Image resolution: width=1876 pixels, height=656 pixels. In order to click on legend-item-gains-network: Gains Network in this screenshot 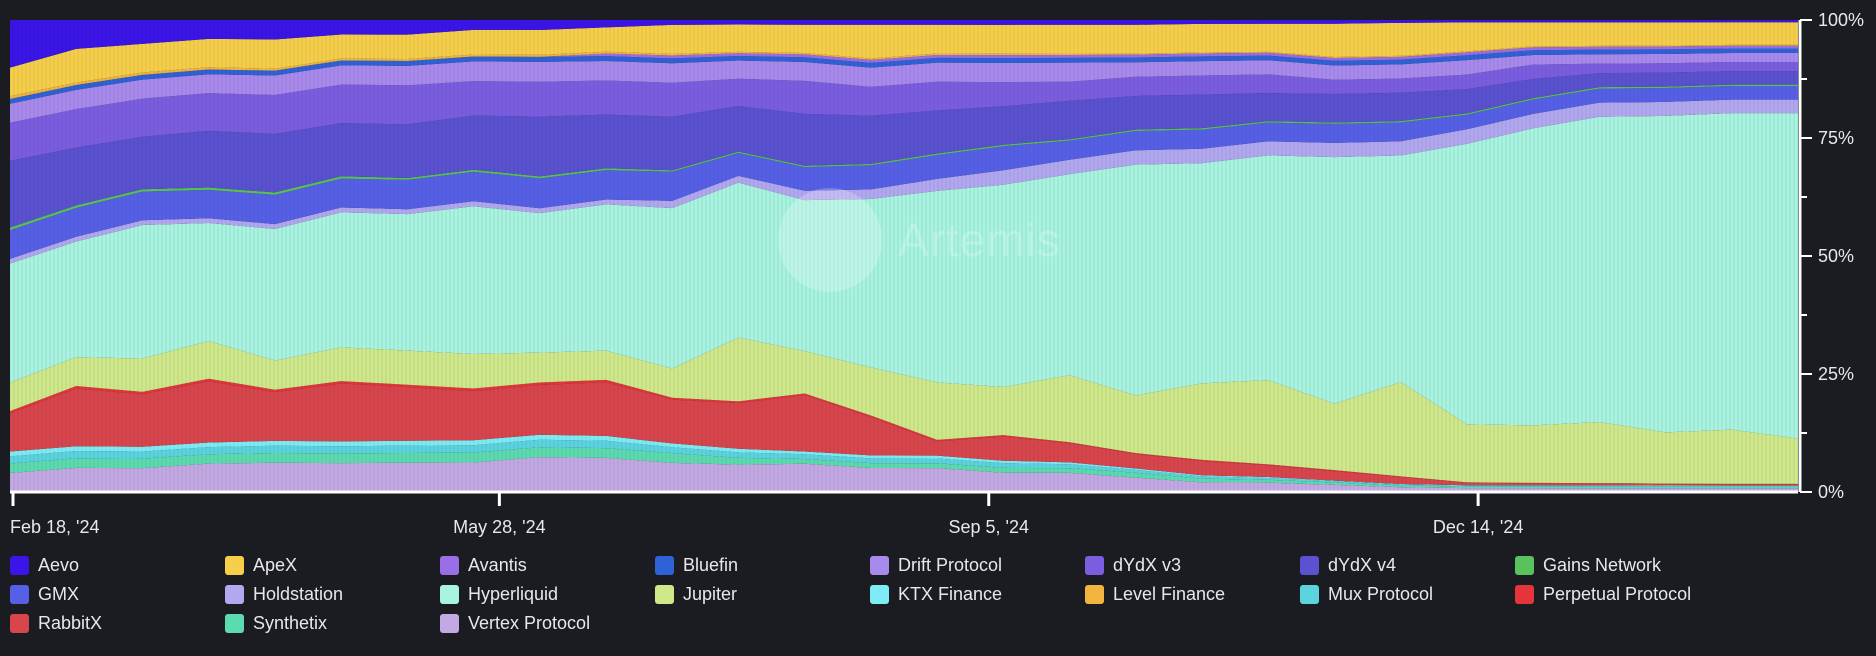, I will do `click(1622, 565)`.